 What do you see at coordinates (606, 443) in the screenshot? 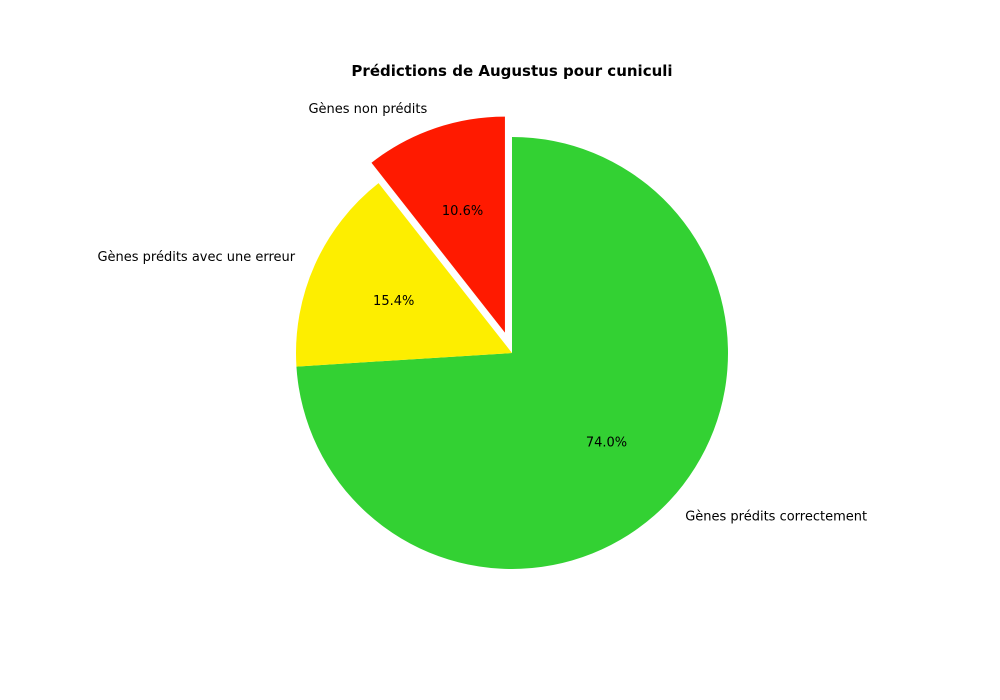
I see `percent-label-correct: 74.0%` at bounding box center [606, 443].